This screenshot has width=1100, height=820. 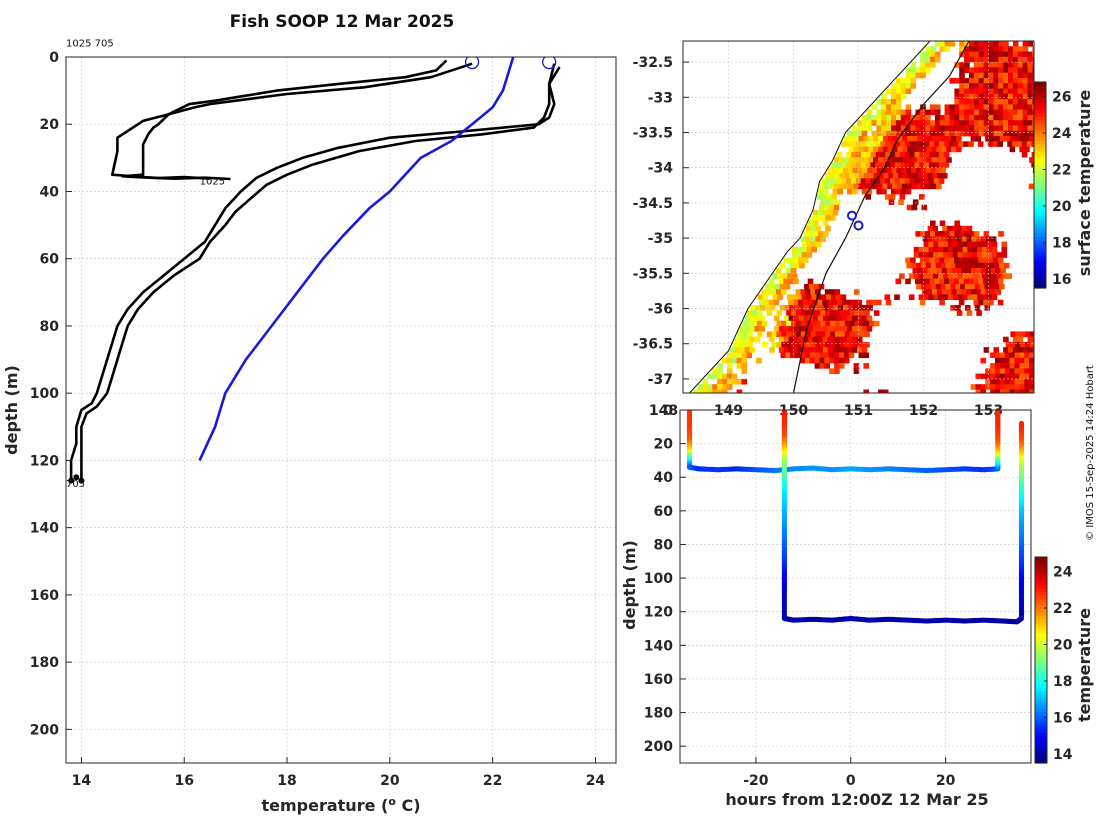 I want to click on profile-y-tick-label: 200, so click(x=44, y=730).